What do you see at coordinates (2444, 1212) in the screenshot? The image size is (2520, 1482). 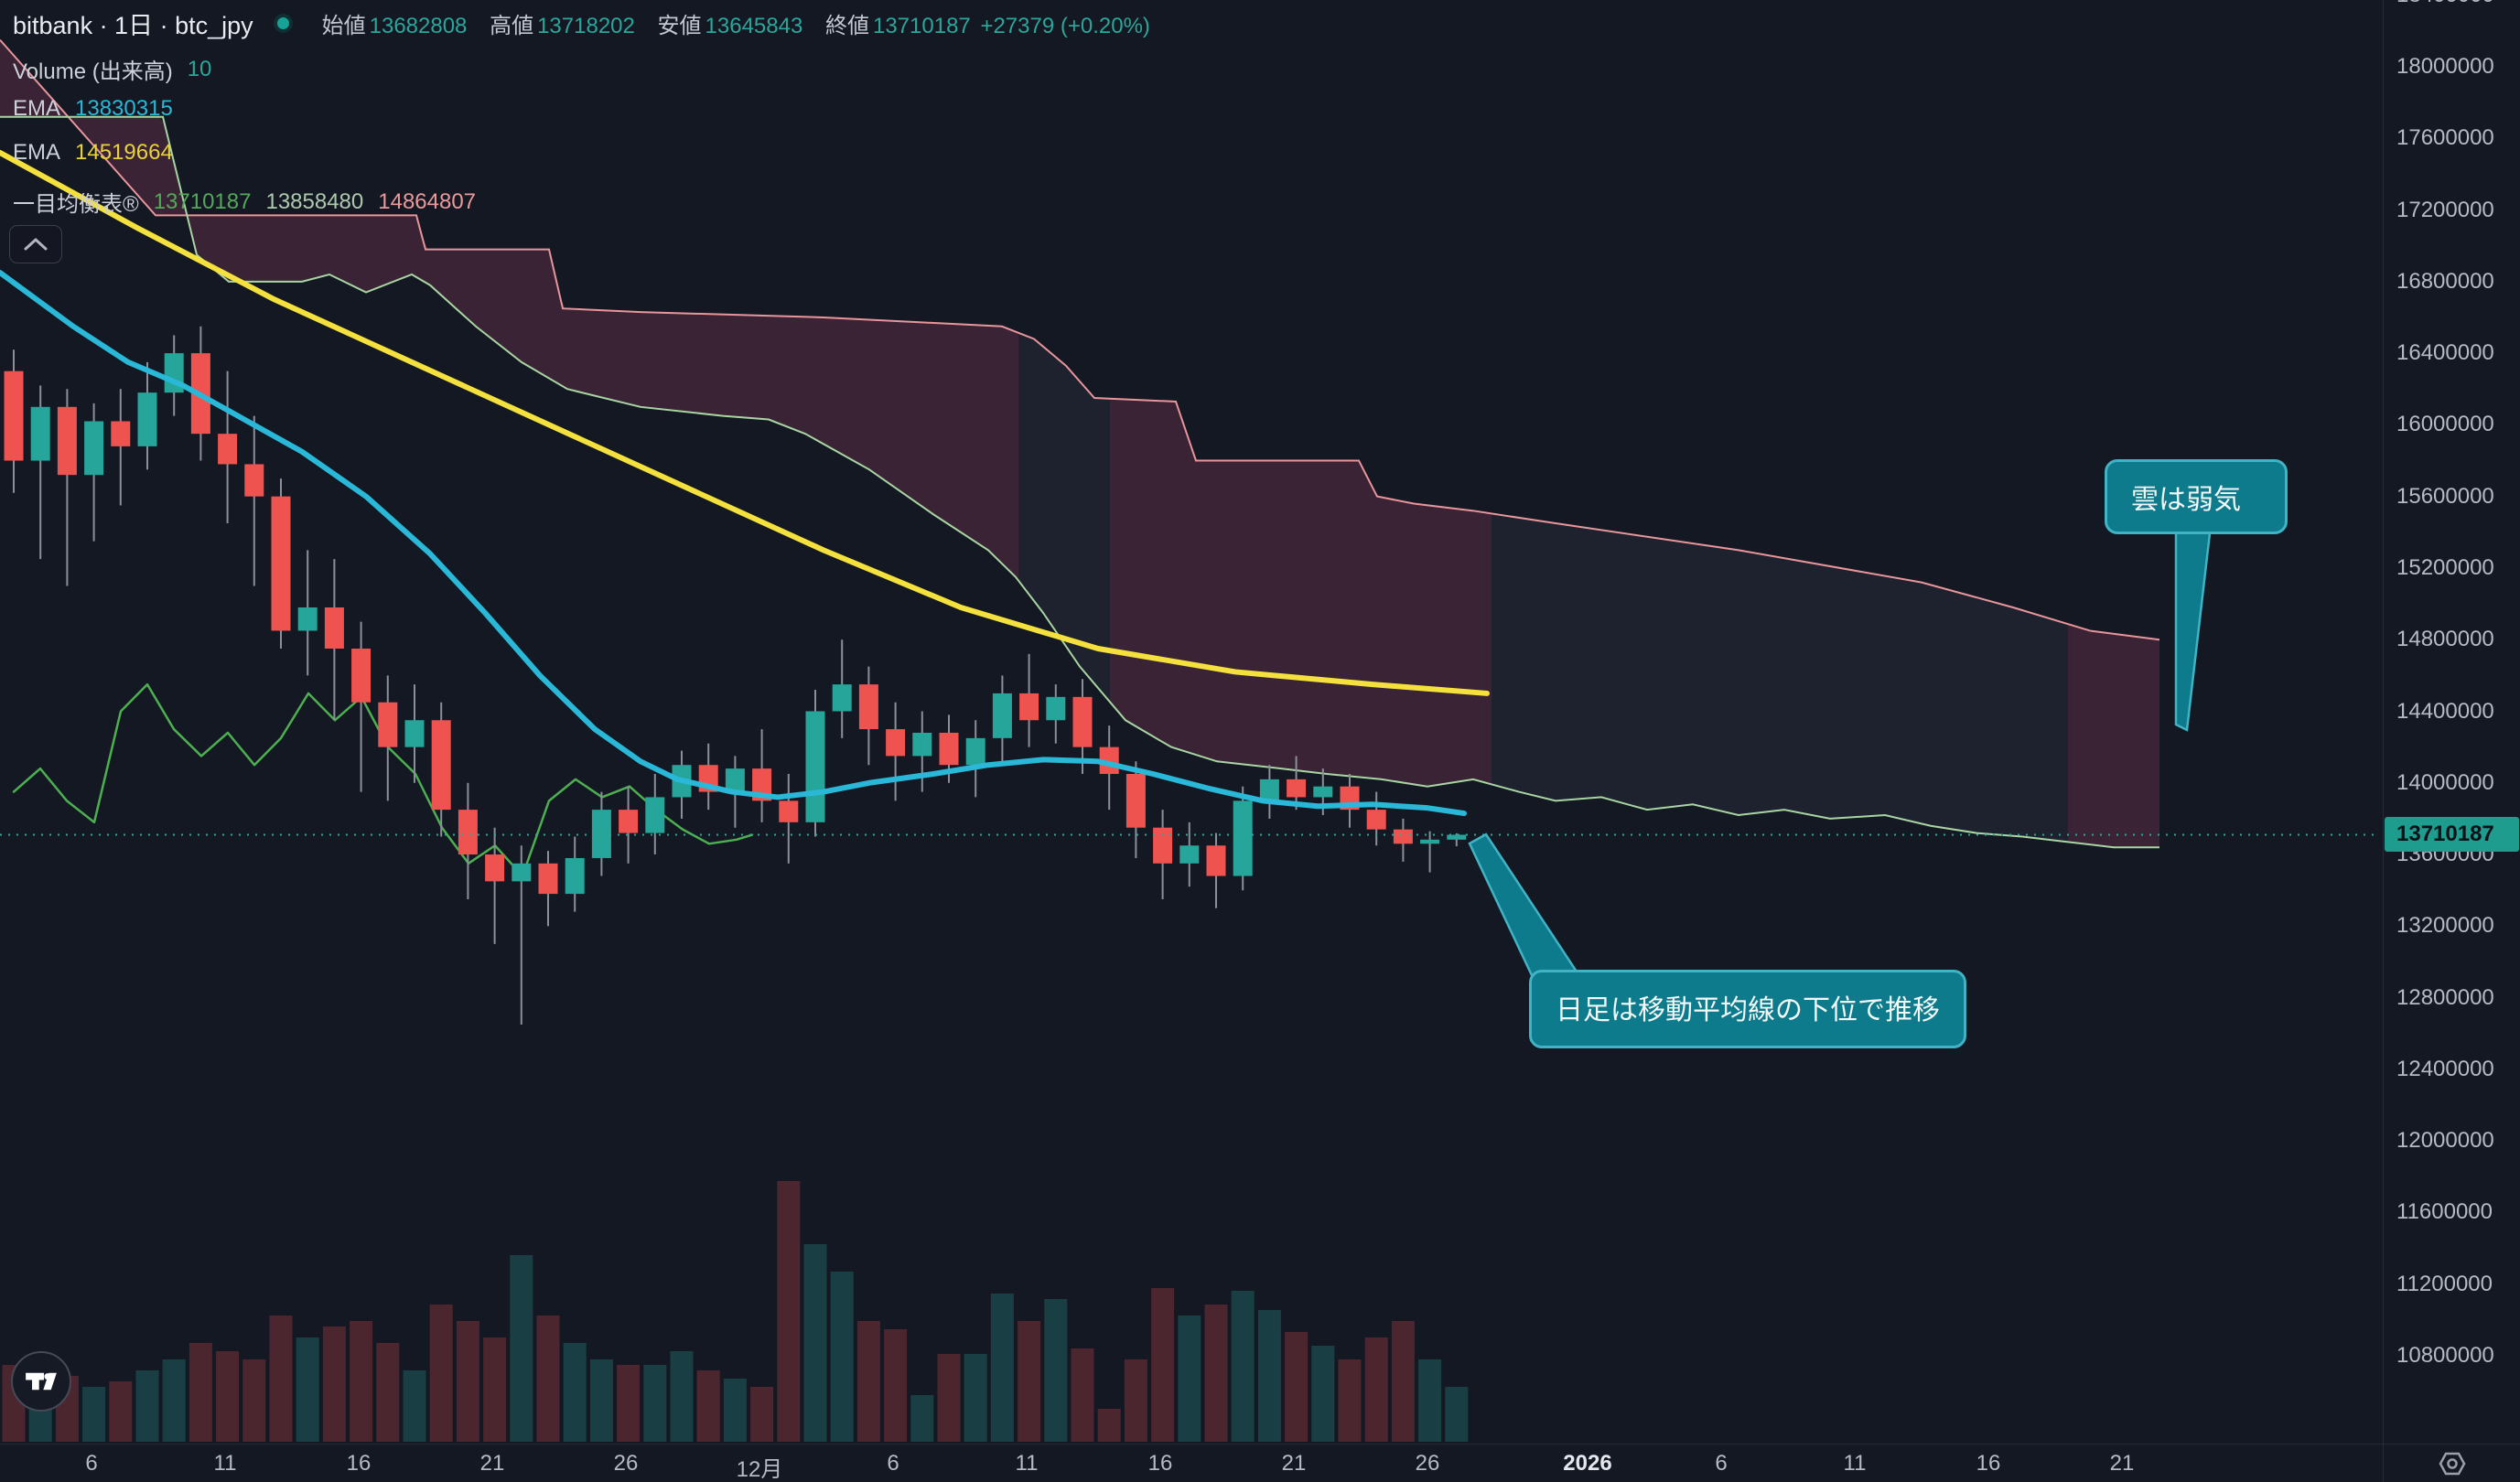 I see `price-axis-label: 11600000` at bounding box center [2444, 1212].